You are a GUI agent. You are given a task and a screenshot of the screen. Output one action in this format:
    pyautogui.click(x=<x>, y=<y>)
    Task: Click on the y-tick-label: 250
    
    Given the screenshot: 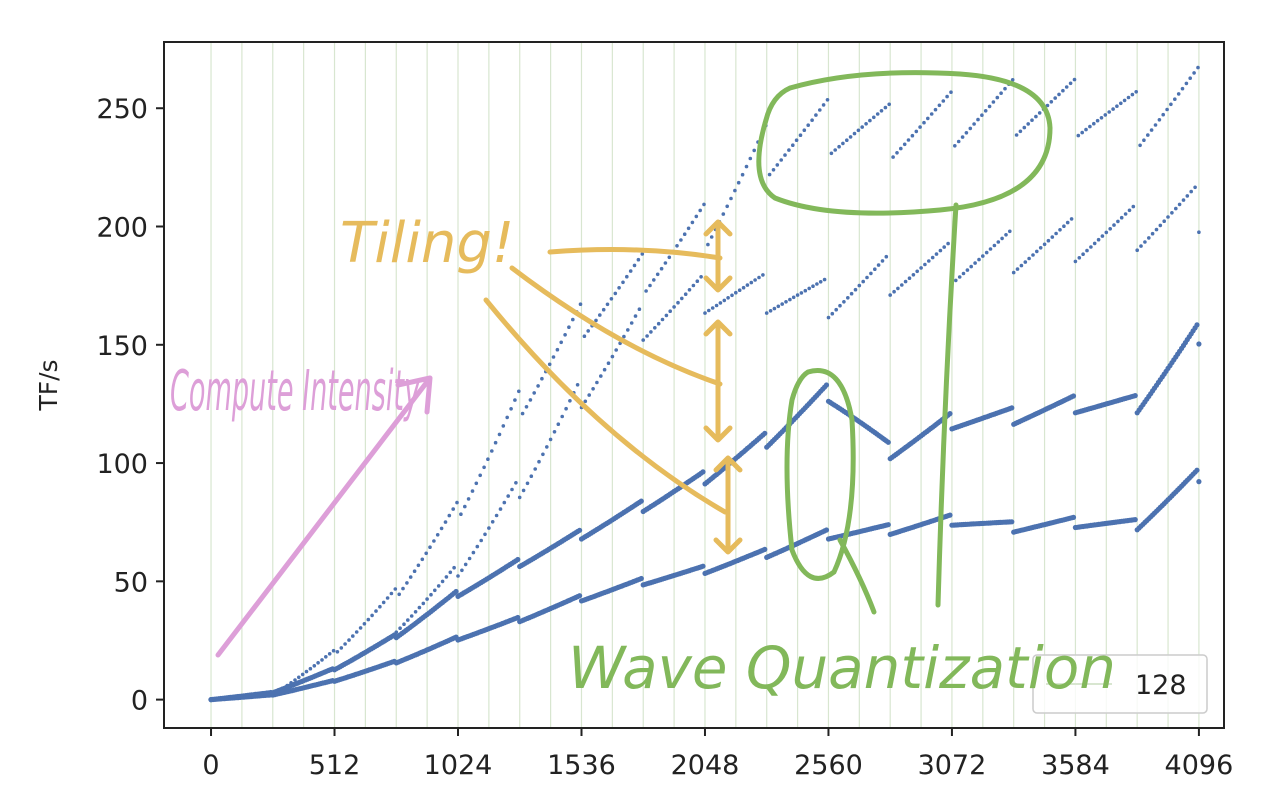 What is the action you would take?
    pyautogui.click(x=122, y=109)
    